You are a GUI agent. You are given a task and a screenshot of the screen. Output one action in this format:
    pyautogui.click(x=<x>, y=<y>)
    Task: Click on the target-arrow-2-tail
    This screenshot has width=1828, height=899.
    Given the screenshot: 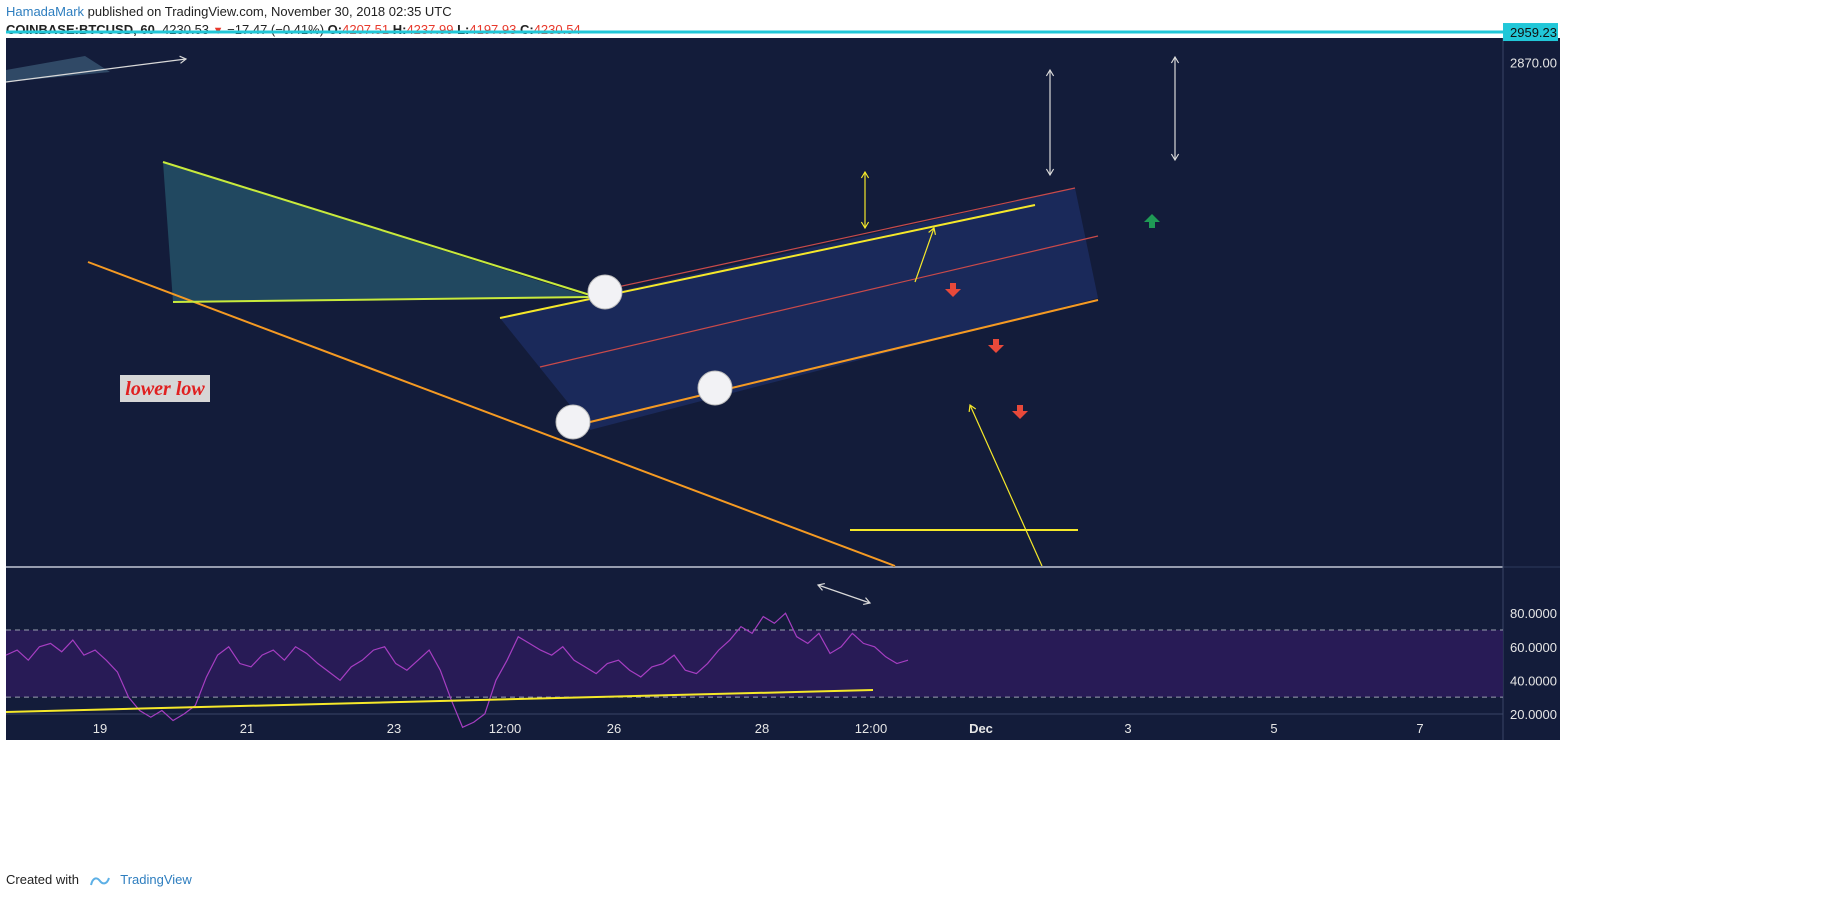 What is the action you would take?
    pyautogui.click(x=1175, y=157)
    